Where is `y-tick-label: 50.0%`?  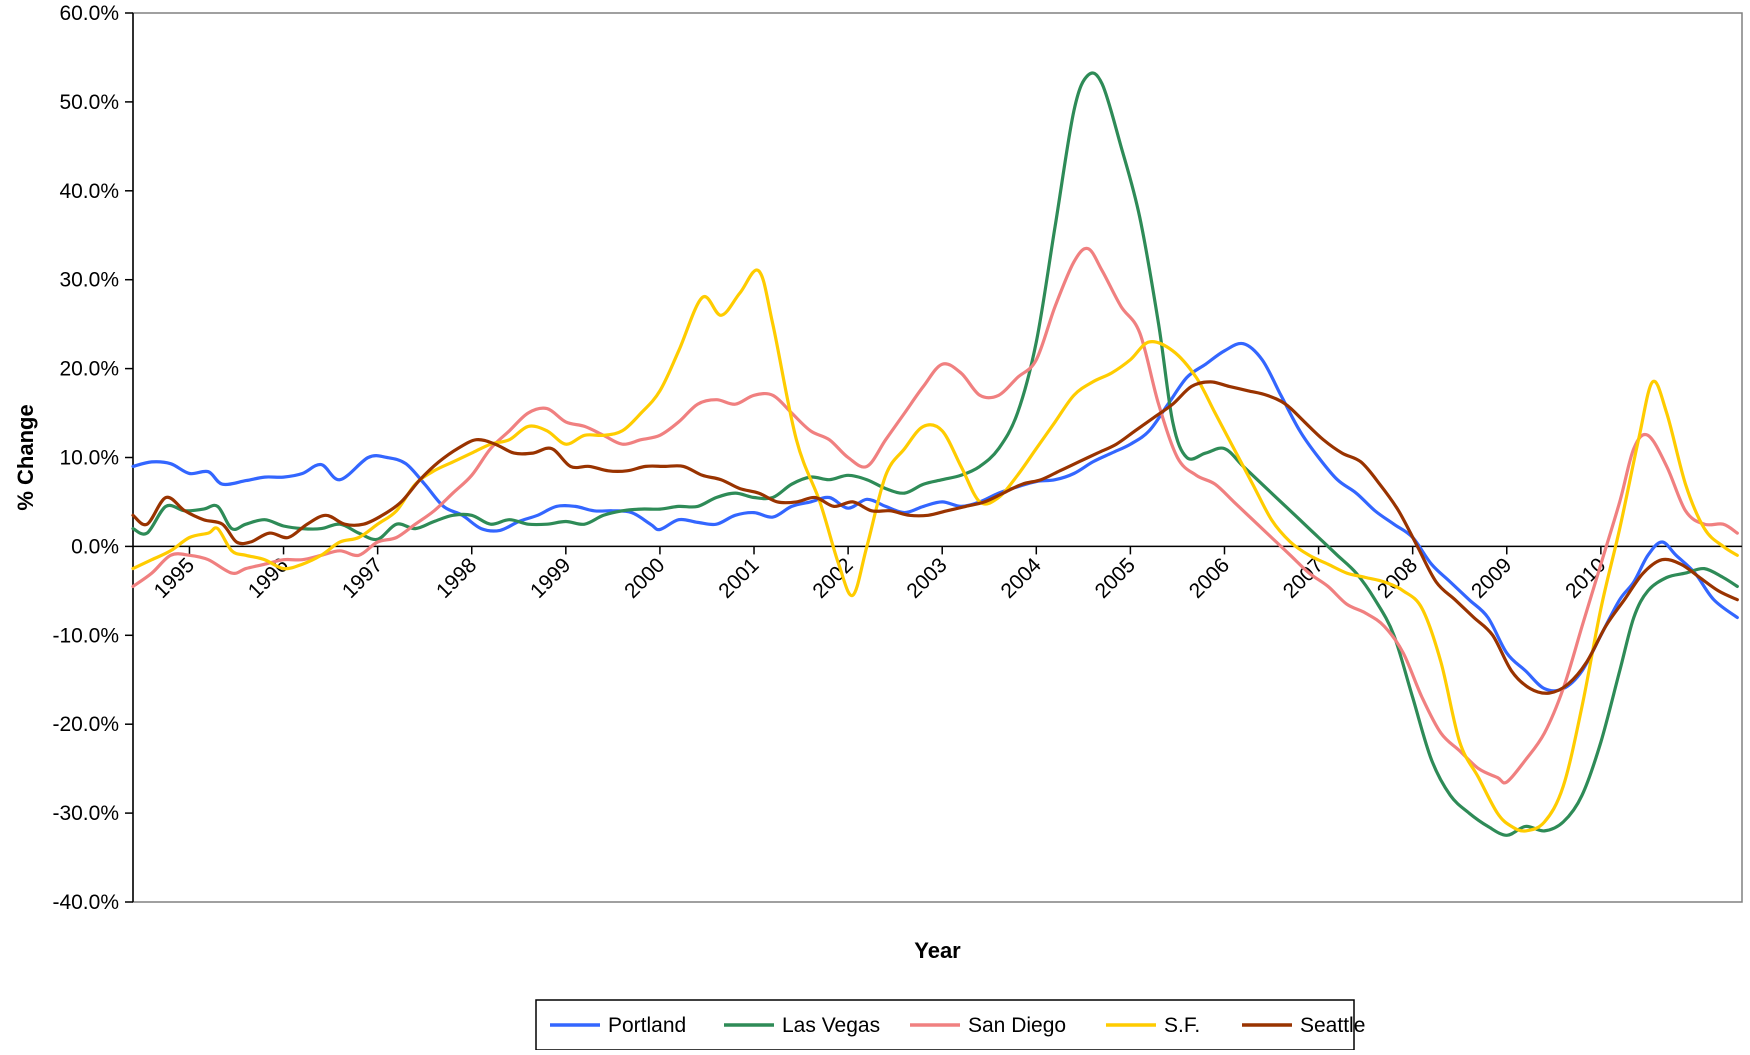 y-tick-label: 50.0% is located at coordinates (89, 102).